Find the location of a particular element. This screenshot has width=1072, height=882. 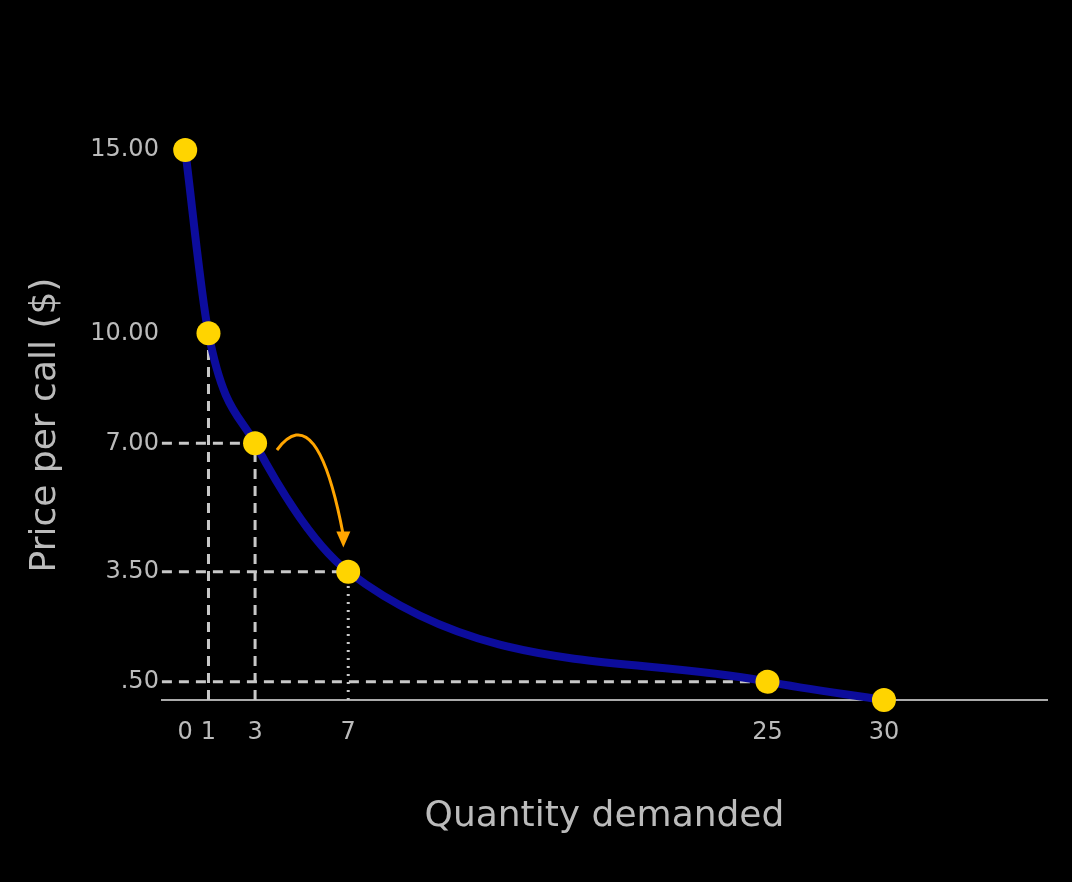

x-tick-label: 1 is located at coordinates (208, 730).